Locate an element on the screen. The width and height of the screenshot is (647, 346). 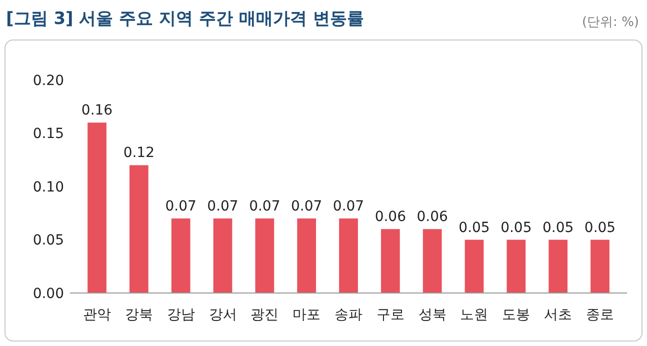
text: (단위: %) is located at coordinates (610, 22).